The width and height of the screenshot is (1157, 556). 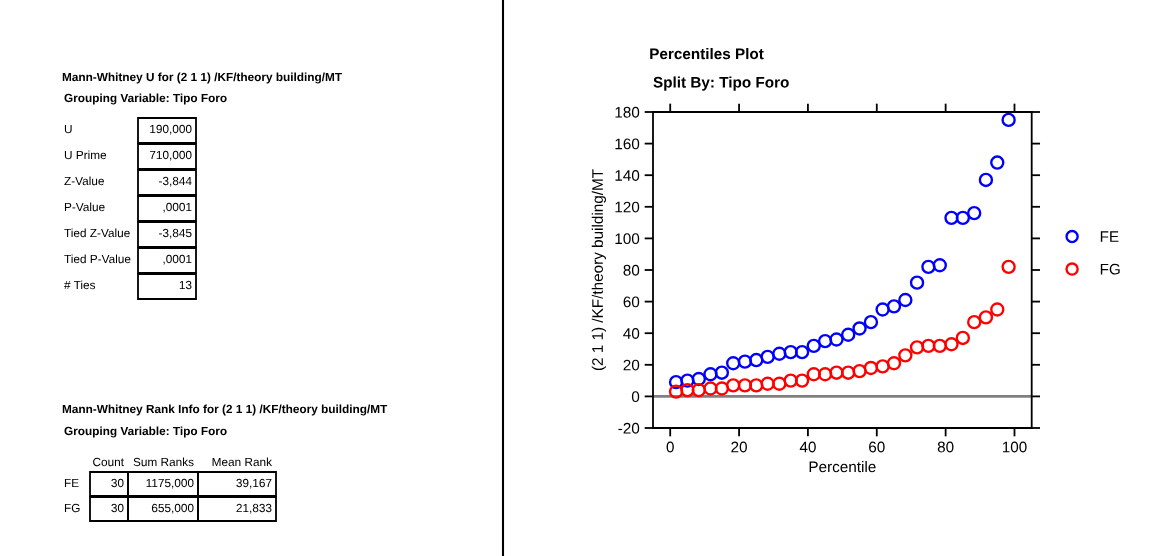 What do you see at coordinates (170, 155) in the screenshot?
I see `text: 710,000` at bounding box center [170, 155].